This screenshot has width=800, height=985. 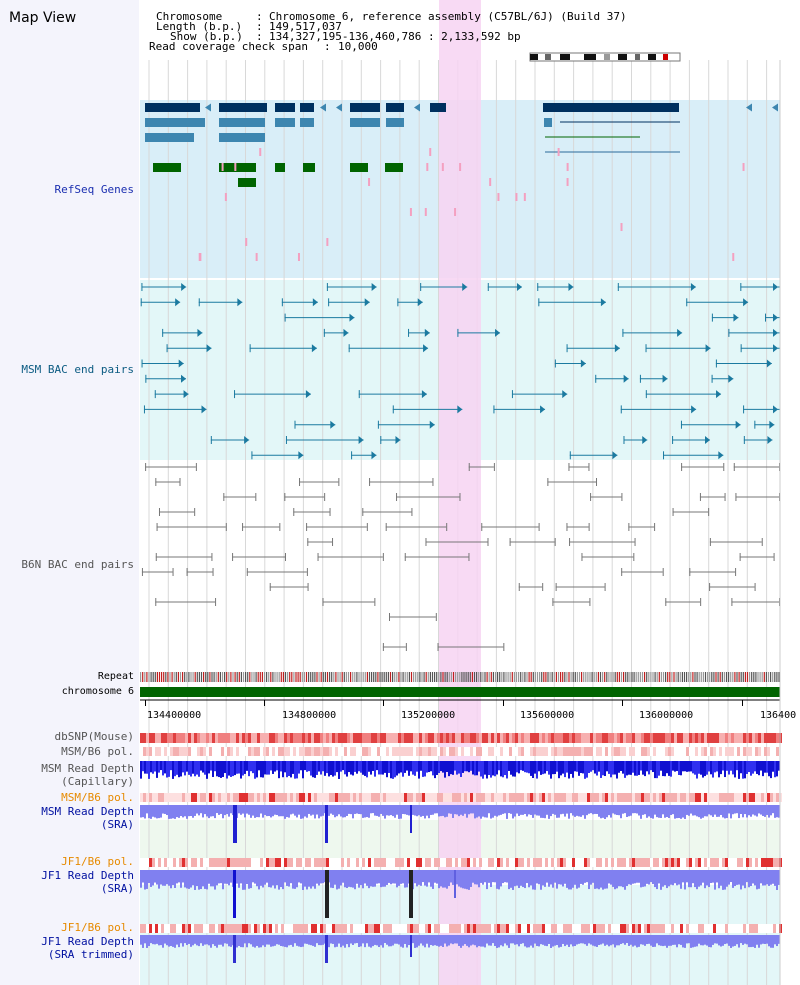 What do you see at coordinates (398, 302) in the screenshot?
I see `msm-pair-tick` at bounding box center [398, 302].